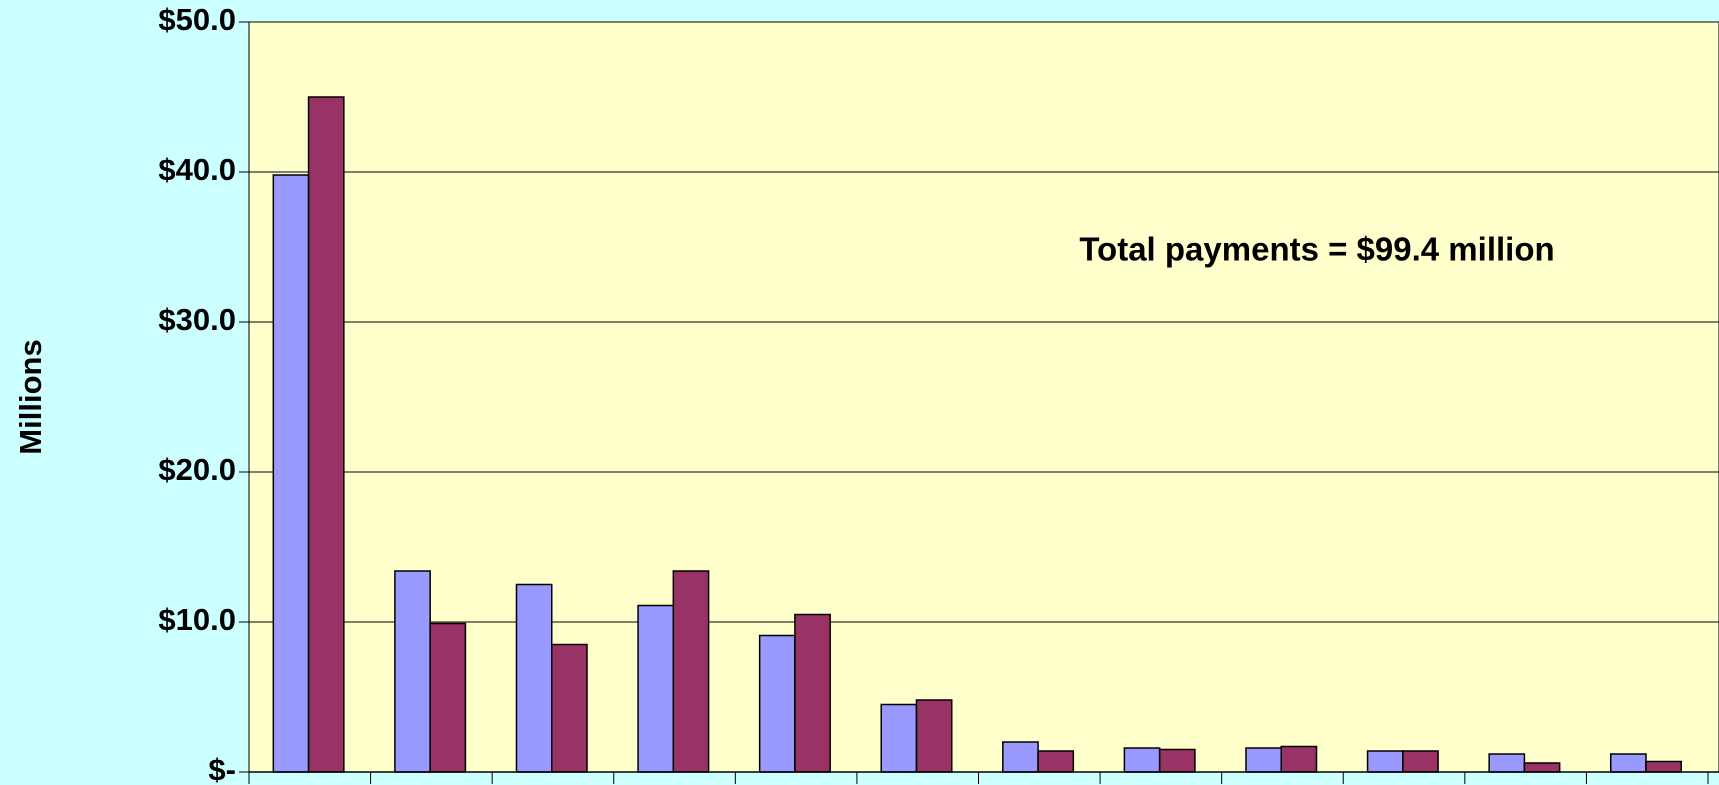  I want to click on y-tick-label: $40.0, so click(197, 169).